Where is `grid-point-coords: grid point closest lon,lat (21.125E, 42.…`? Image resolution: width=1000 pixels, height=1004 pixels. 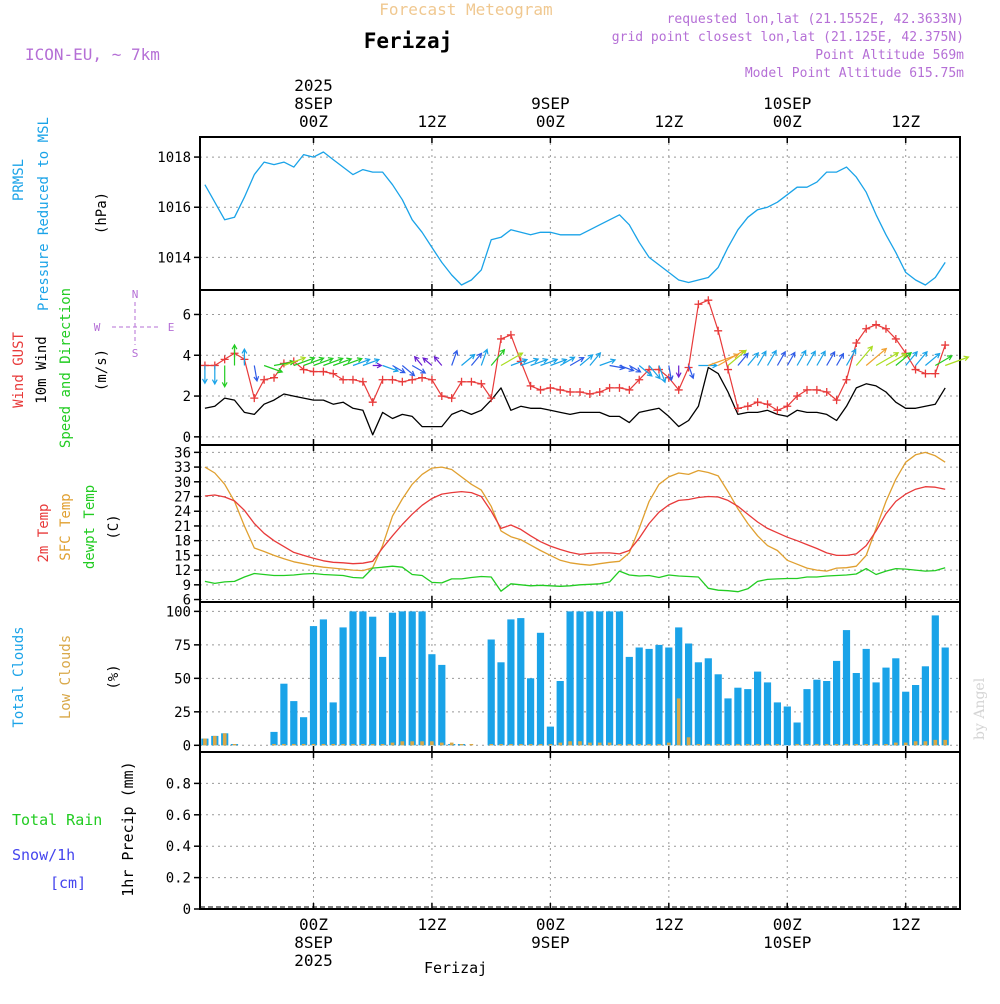
grid-point-coords: grid point closest lon,lat (21.125E, 42.… is located at coordinates (788, 37).